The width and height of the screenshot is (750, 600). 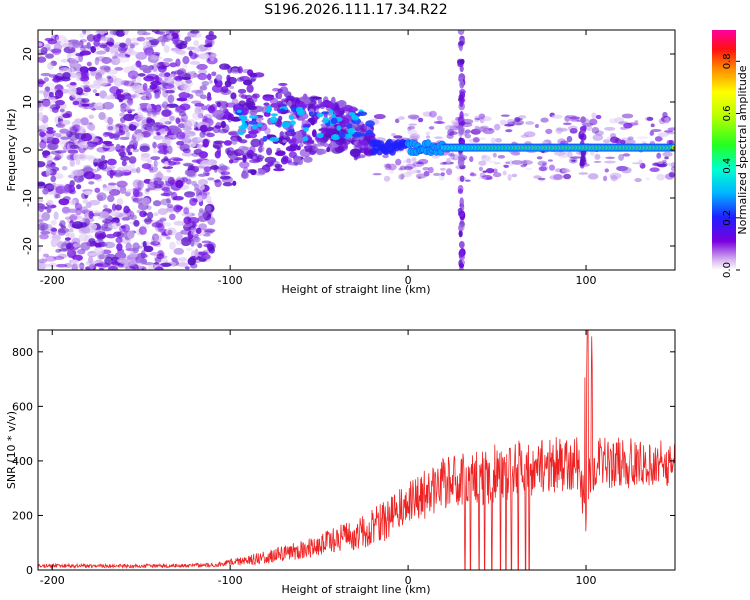 I want to click on spectrogram-ytick-label: -10, so click(x=27, y=198).